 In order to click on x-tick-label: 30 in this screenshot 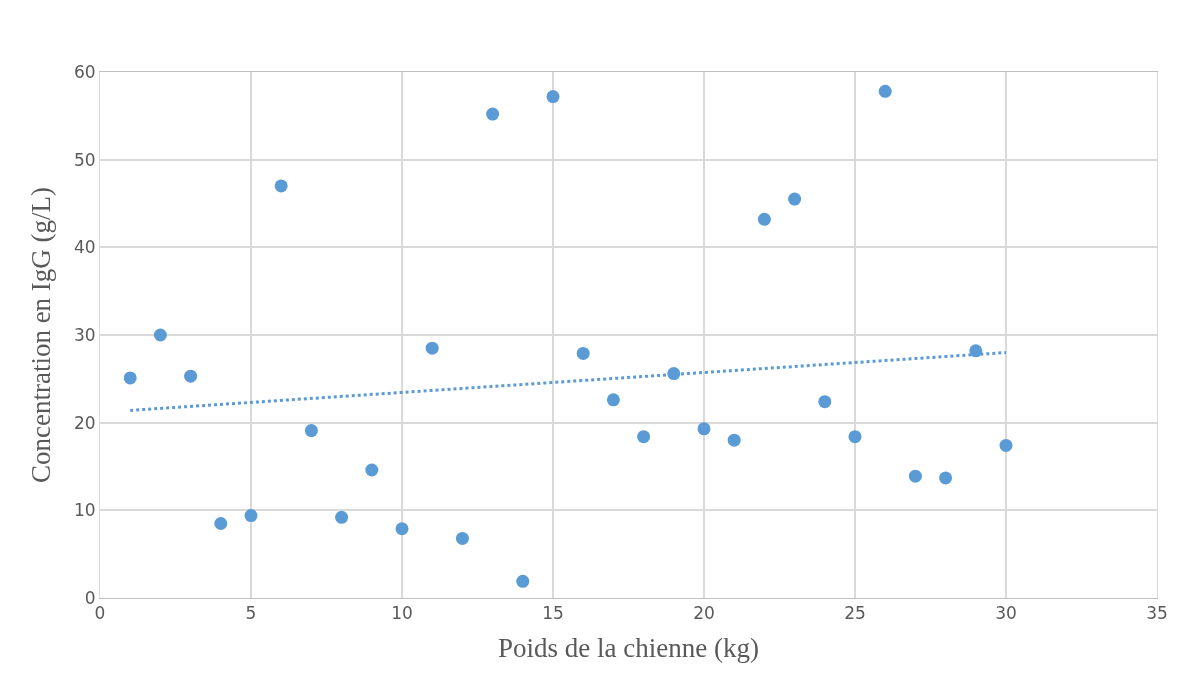, I will do `click(1006, 613)`.